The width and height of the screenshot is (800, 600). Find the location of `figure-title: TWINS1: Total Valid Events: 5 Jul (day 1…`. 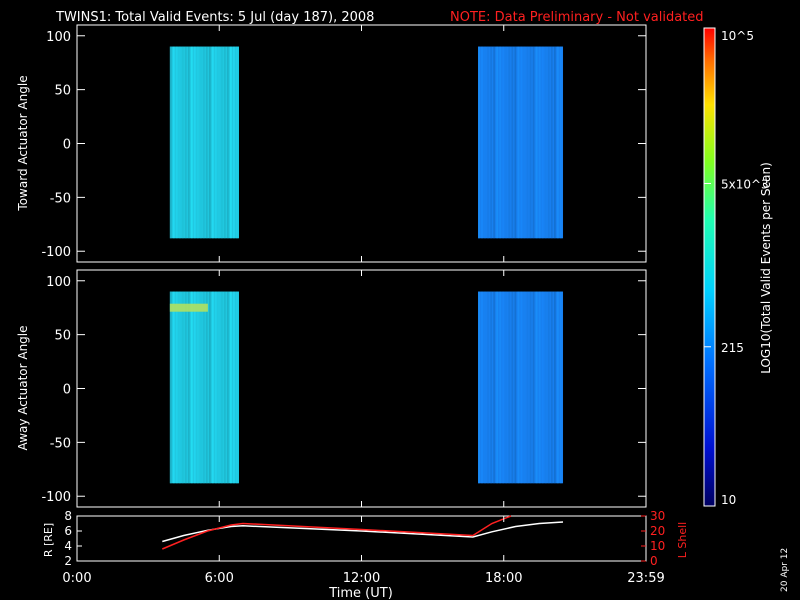

figure-title: TWINS1: Total Valid Events: 5 Jul (day 1… is located at coordinates (214, 17).